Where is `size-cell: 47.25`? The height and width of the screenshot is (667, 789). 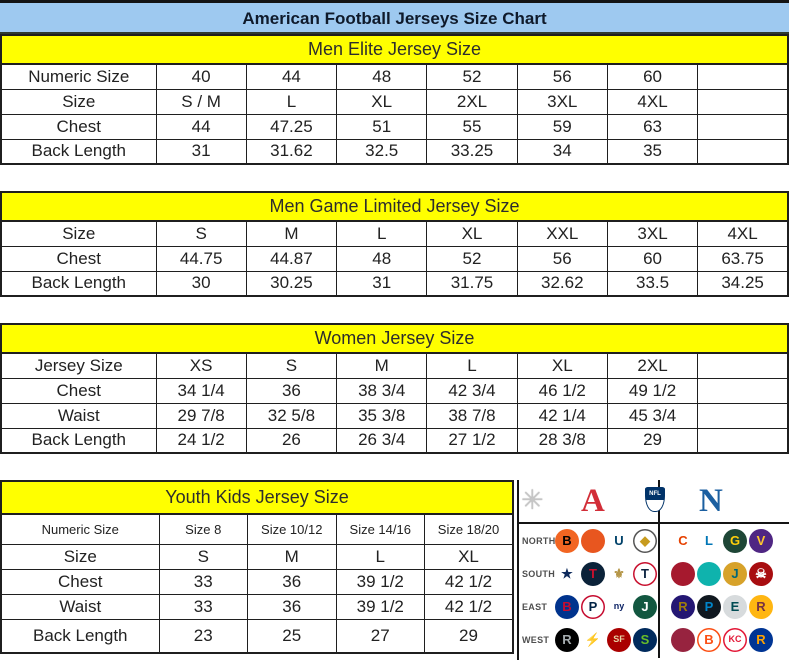
size-cell: 47.25 is located at coordinates (291, 126).